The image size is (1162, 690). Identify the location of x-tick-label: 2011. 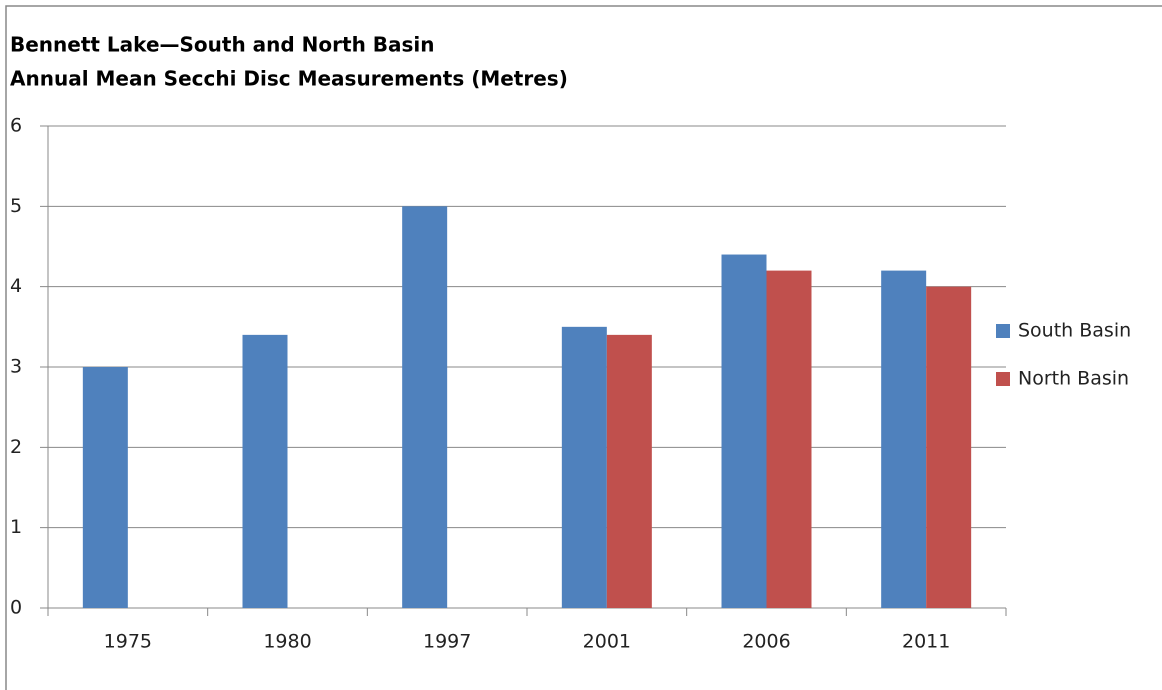
(926, 642).